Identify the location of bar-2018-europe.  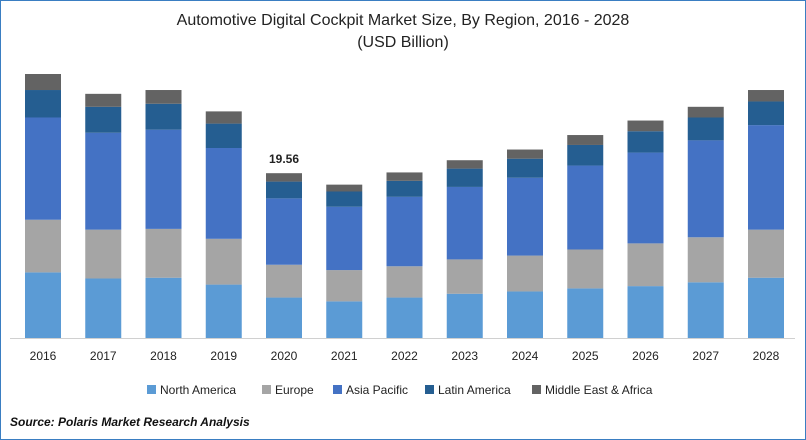
(163, 253).